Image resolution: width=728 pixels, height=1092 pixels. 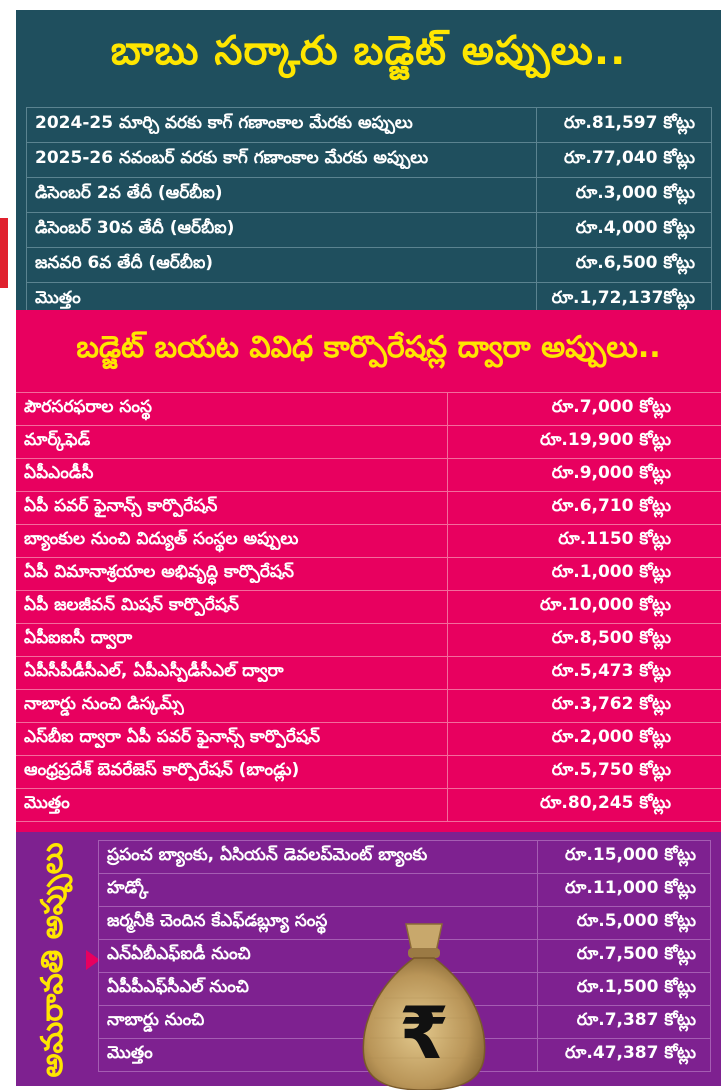 I want to click on row-amount: రూ.5,473 కోట్లు, so click(x=584, y=673).